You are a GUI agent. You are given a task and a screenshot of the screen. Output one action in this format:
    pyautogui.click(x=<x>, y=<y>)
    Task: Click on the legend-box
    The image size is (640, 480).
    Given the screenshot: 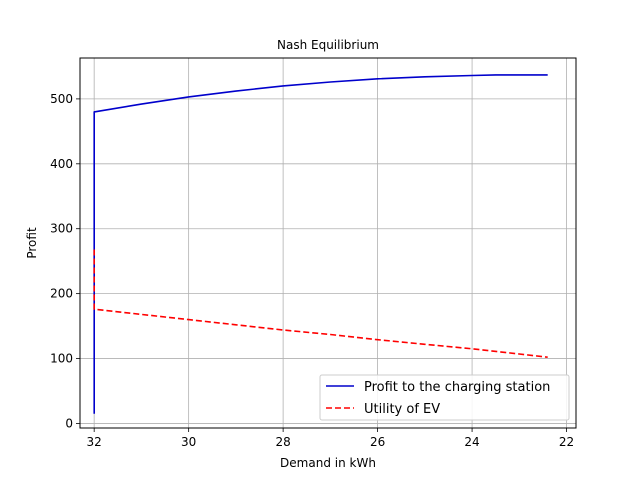 What is the action you would take?
    pyautogui.click(x=444, y=397)
    